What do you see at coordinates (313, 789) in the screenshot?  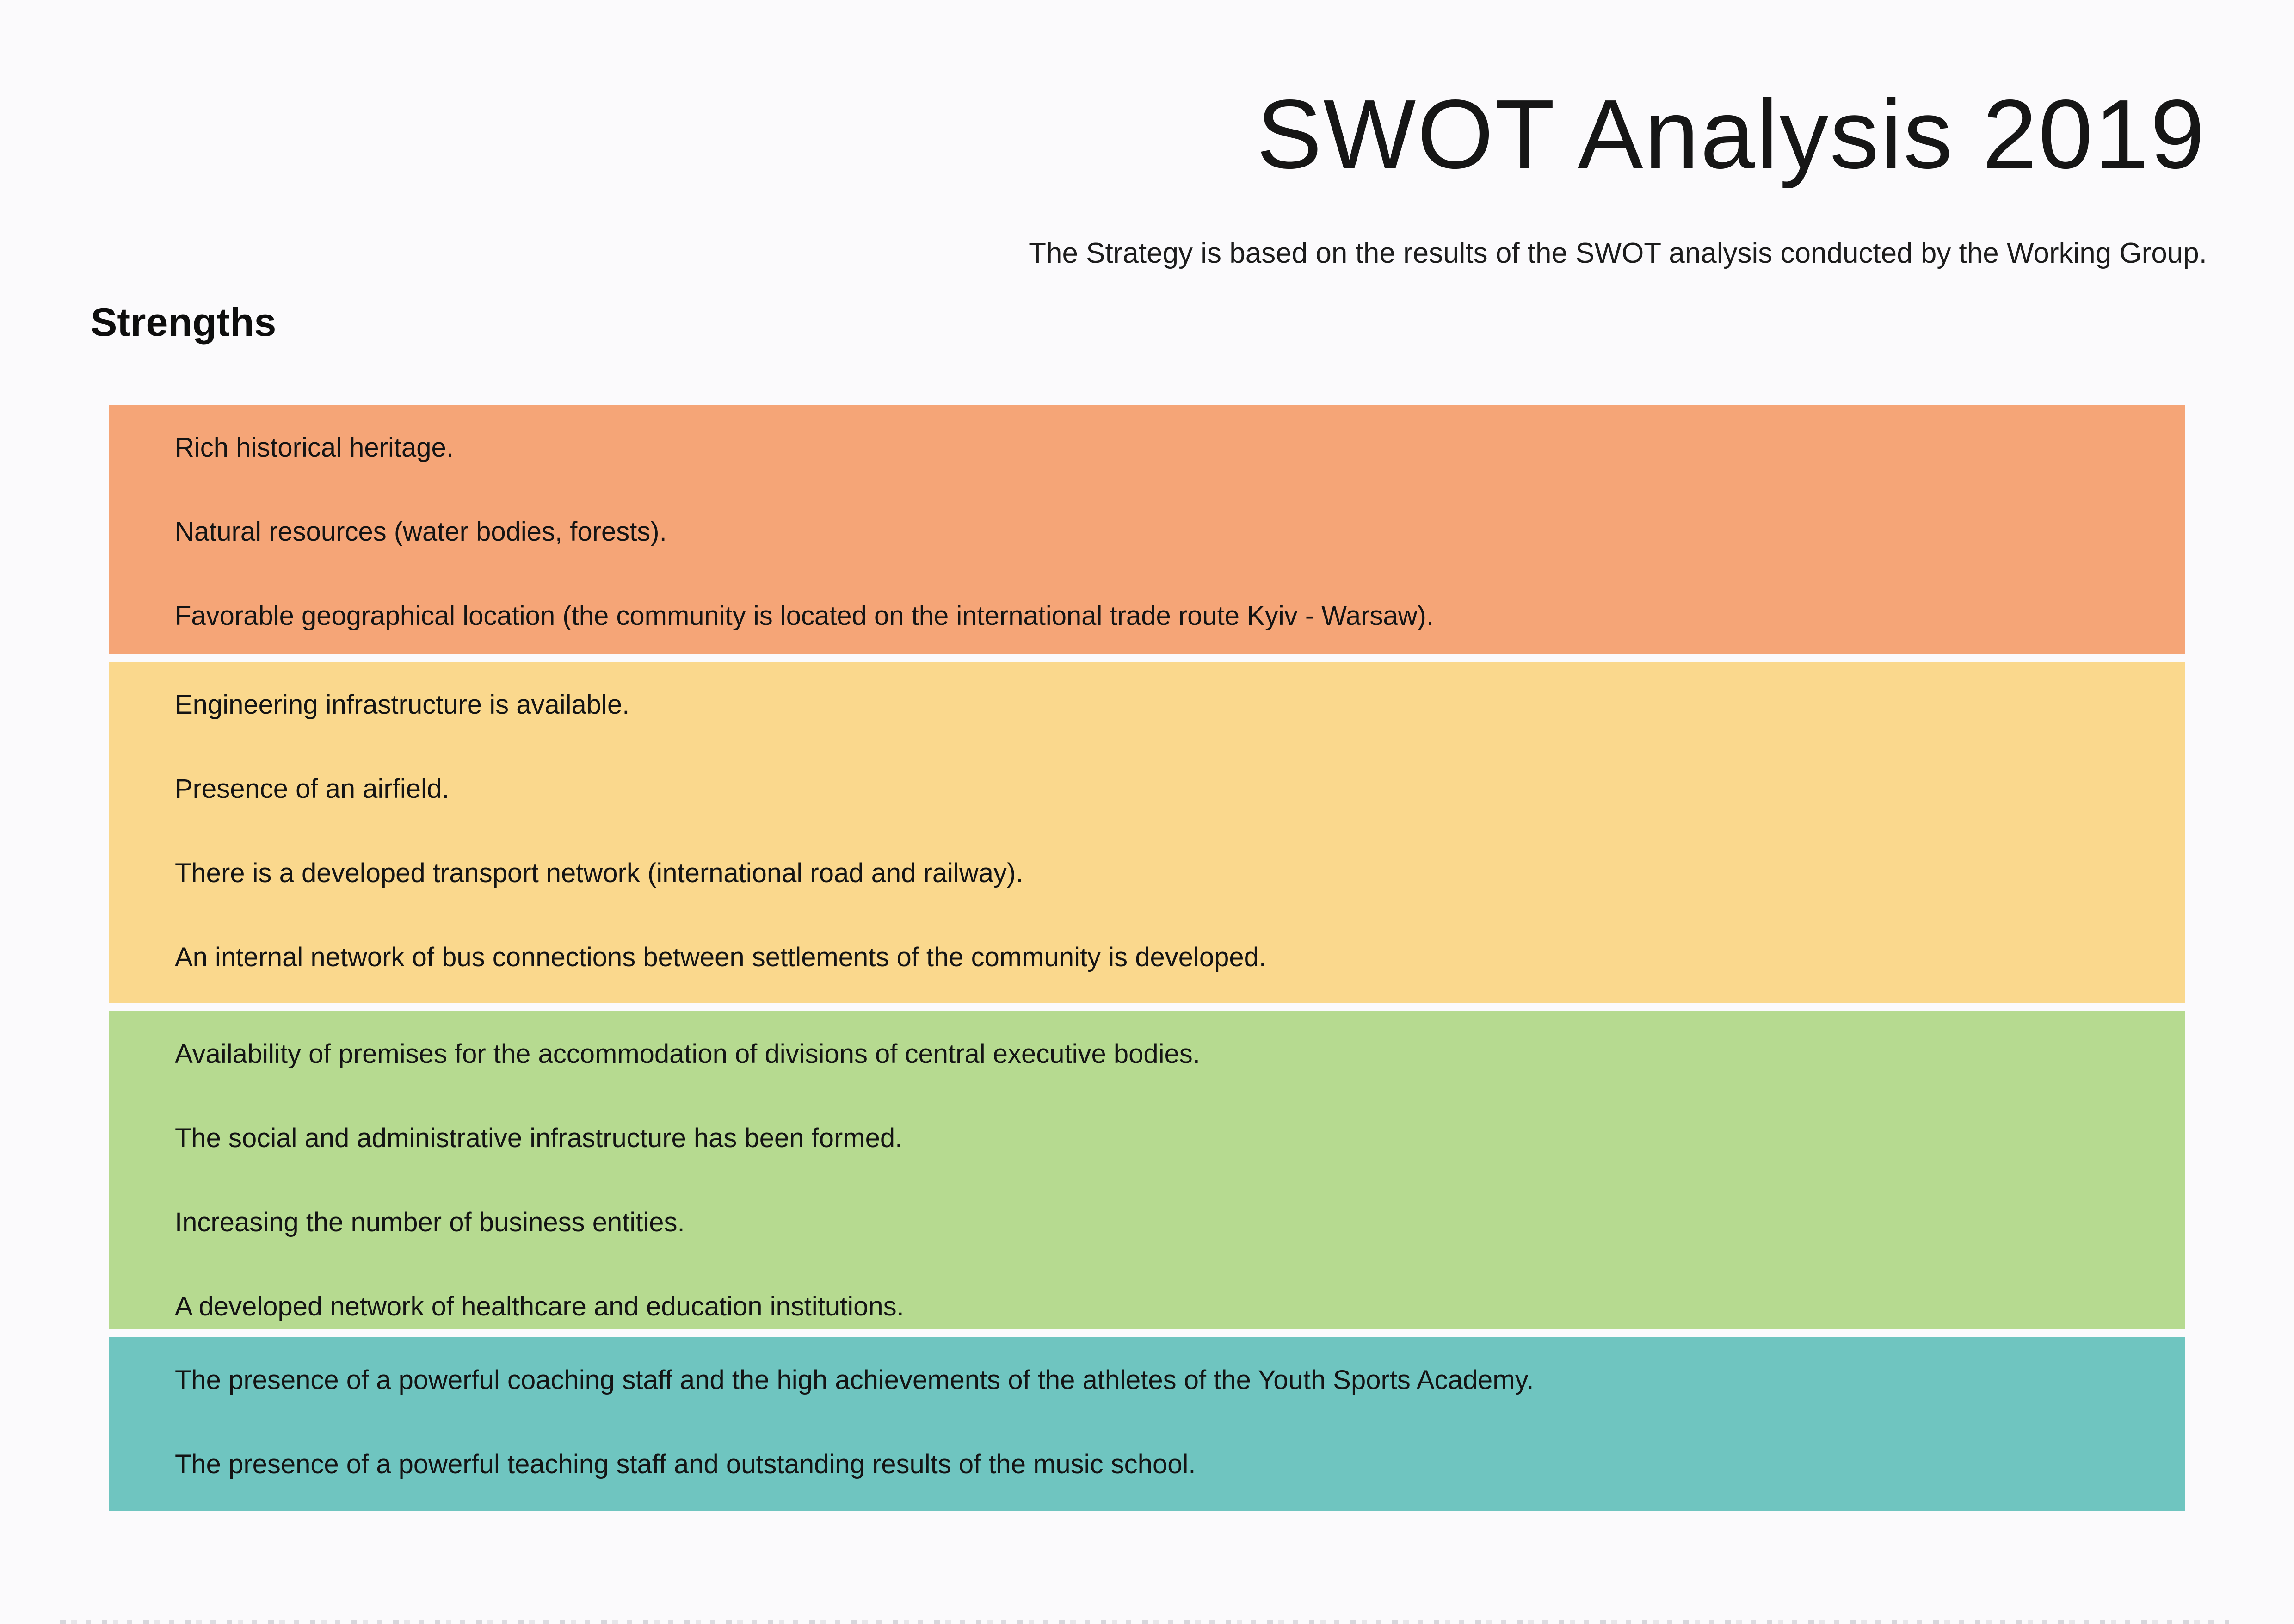 I see `strength-item: Presence of an airfield.` at bounding box center [313, 789].